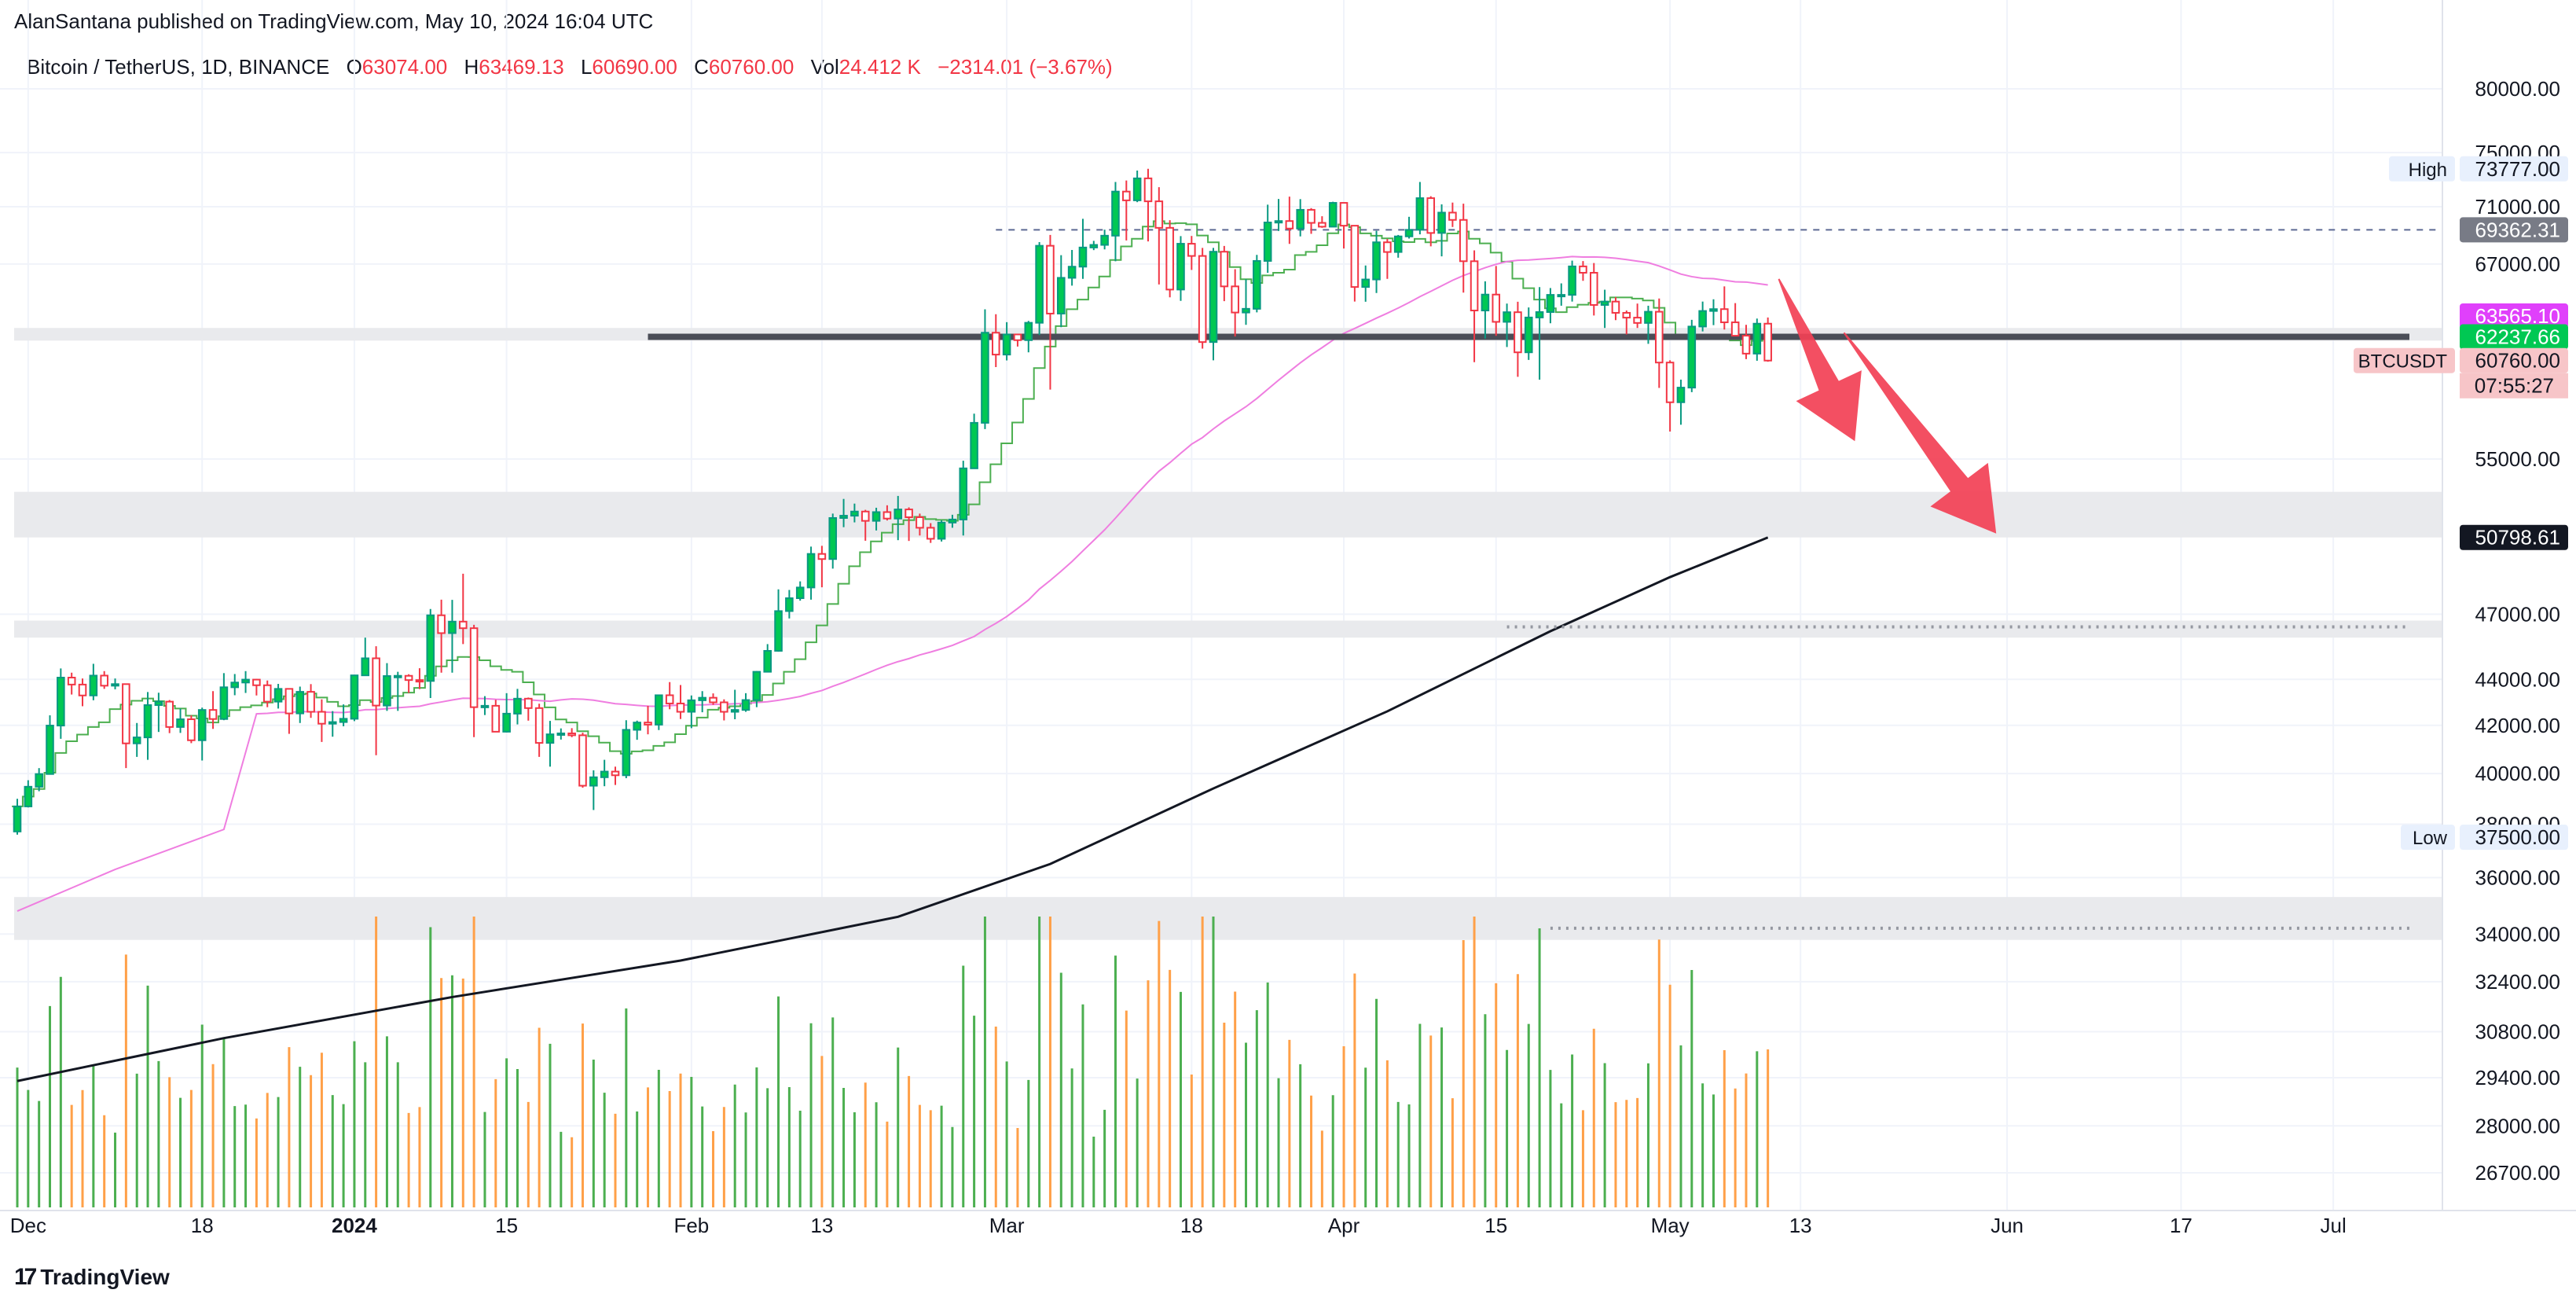  What do you see at coordinates (25, 1277) in the screenshot?
I see `tradingview-logo-icon: 17` at bounding box center [25, 1277].